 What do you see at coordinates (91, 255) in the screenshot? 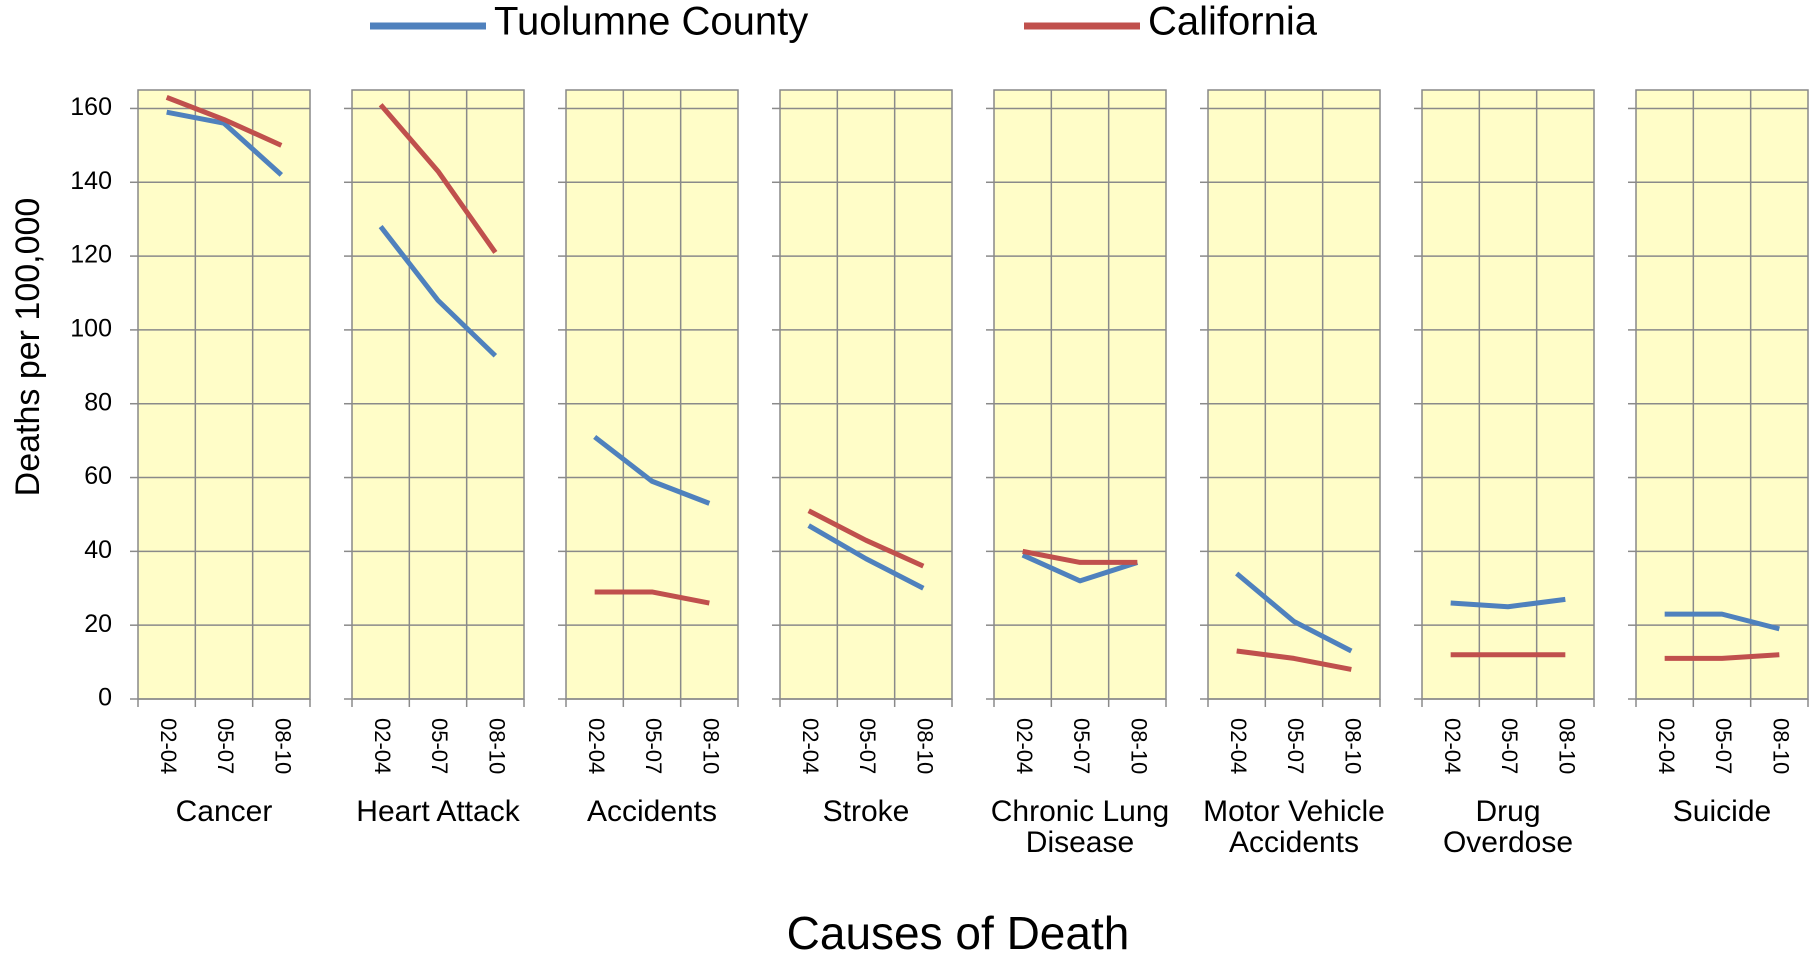
I see `y-tick-label: 120` at bounding box center [91, 255].